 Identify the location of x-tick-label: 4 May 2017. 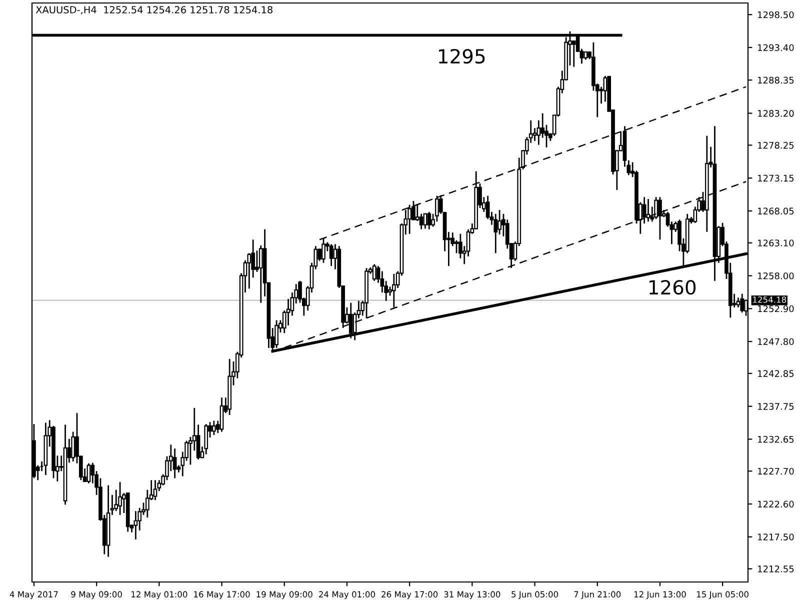
(34, 595).